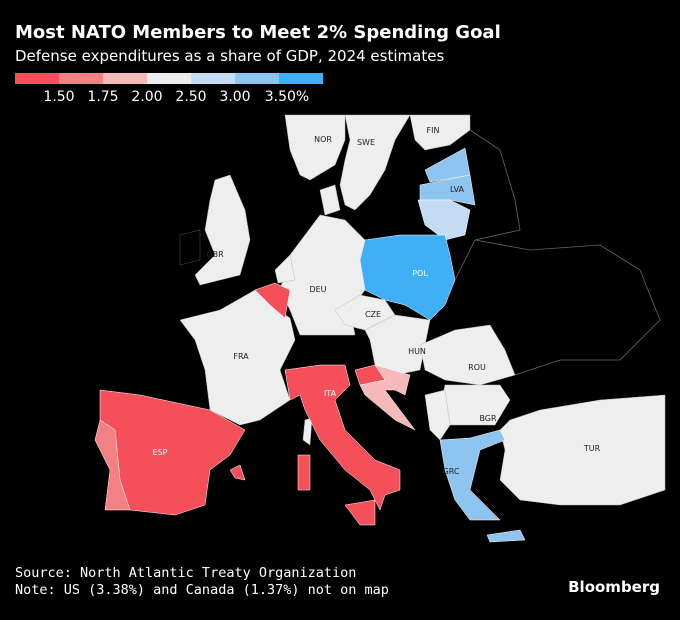 This screenshot has height=620, width=680. What do you see at coordinates (433, 130) in the screenshot?
I see `label-fin: FIN` at bounding box center [433, 130].